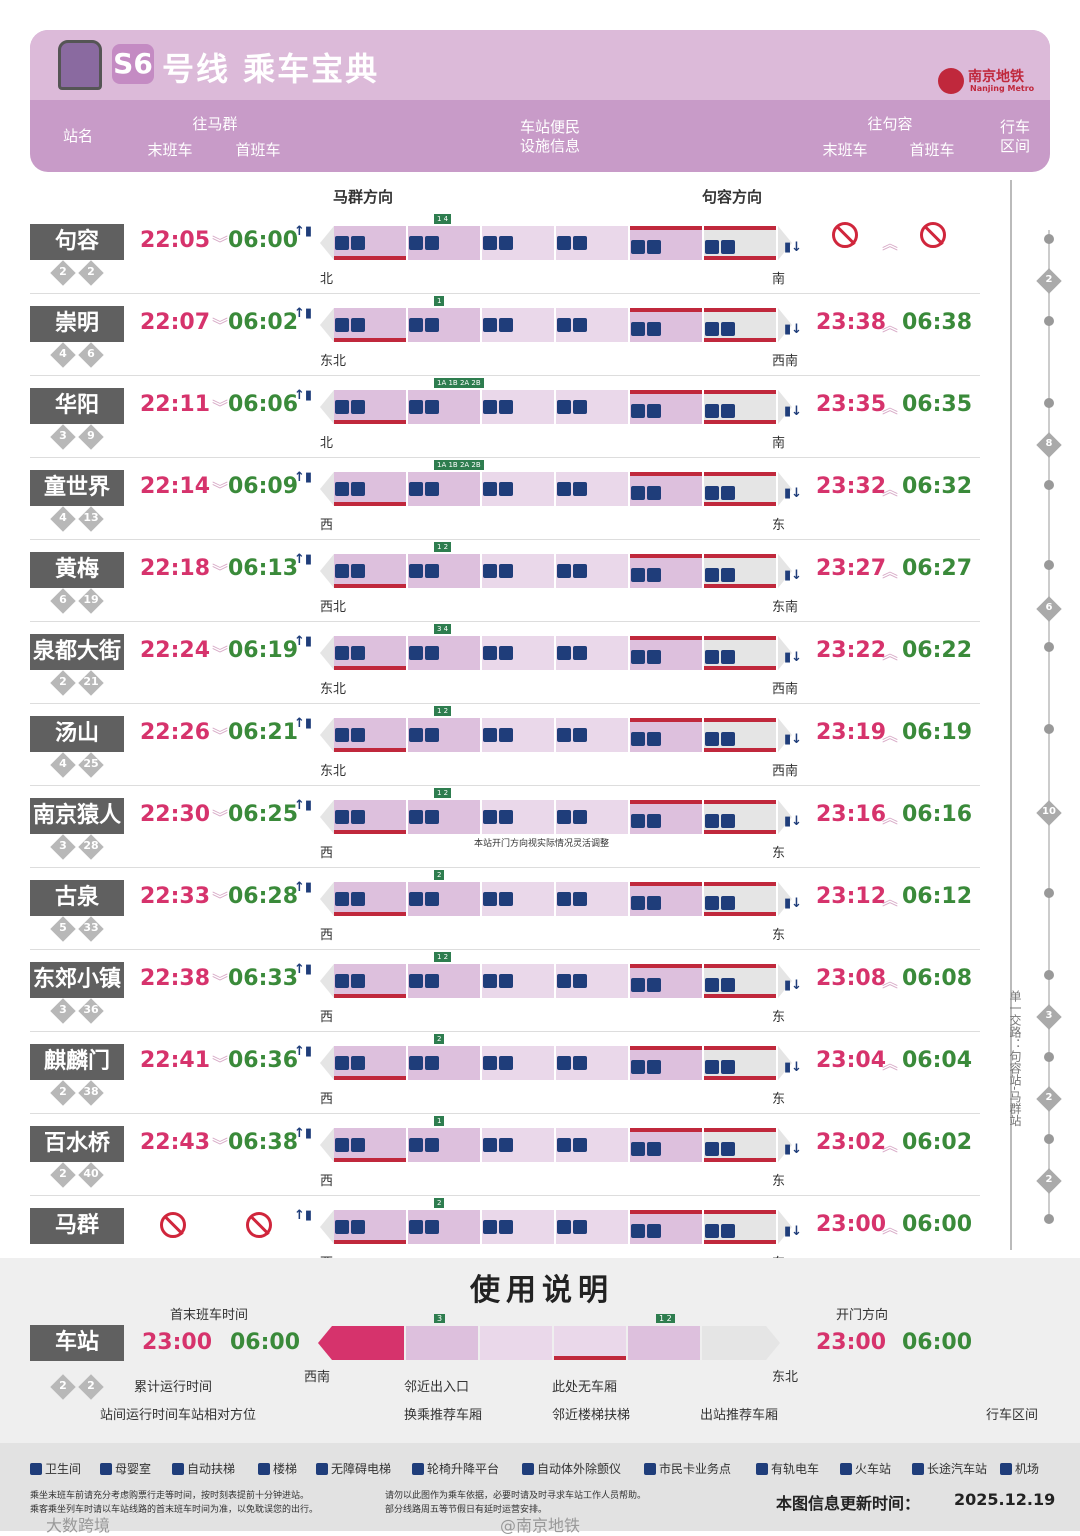  Describe the element at coordinates (505, 1155) in the screenshot. I see `station-row: 百水桥 2 40 22:43 ︾ 06:38 ↑▮ 1 西 东 ▮↓ 23:02 ︽ 06:02` at that location.